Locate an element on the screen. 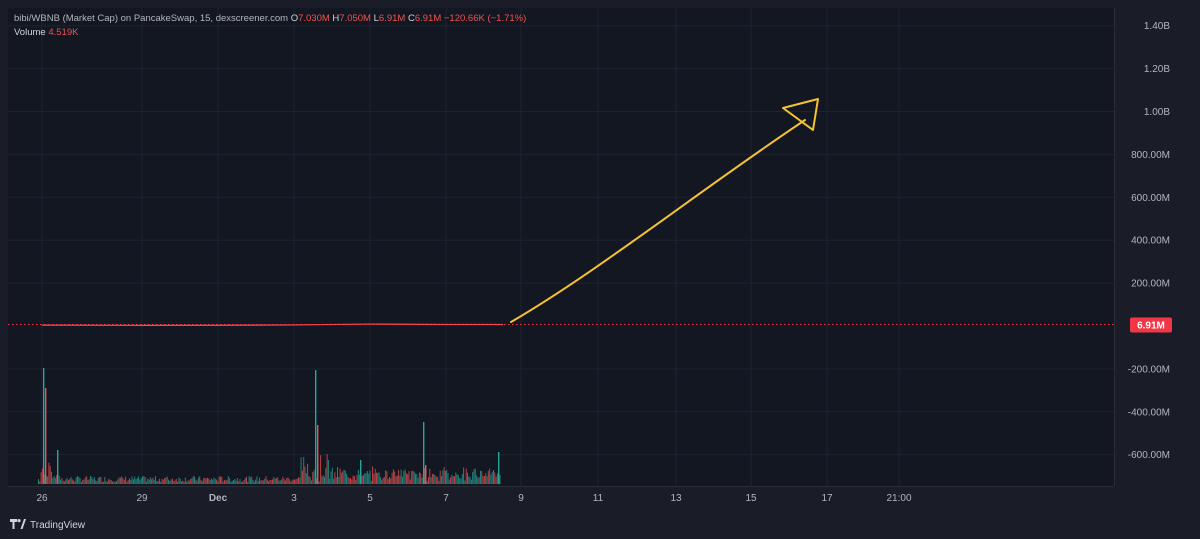 This screenshot has width=1200, height=539. change-value: −120.66K (−1.71%) is located at coordinates (485, 18).